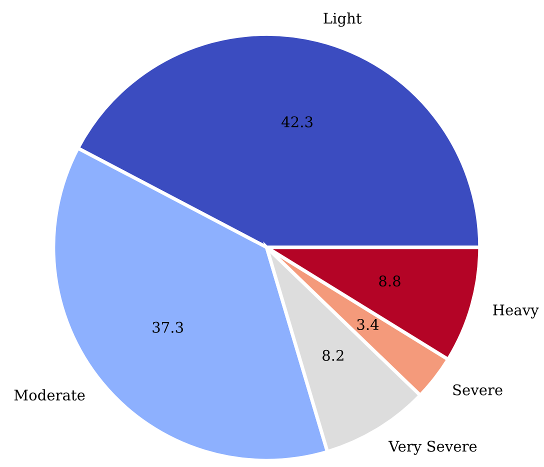 The image size is (544, 467). Describe the element at coordinates (343, 19) in the screenshot. I see `slice-label: Light` at that location.